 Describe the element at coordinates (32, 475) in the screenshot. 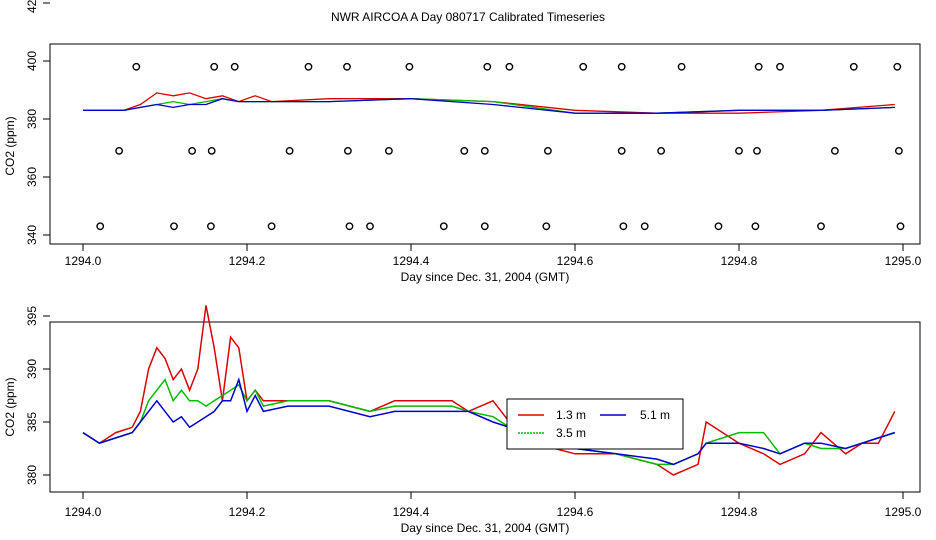

I see `panel-2-y-tick-label: 380` at that location.